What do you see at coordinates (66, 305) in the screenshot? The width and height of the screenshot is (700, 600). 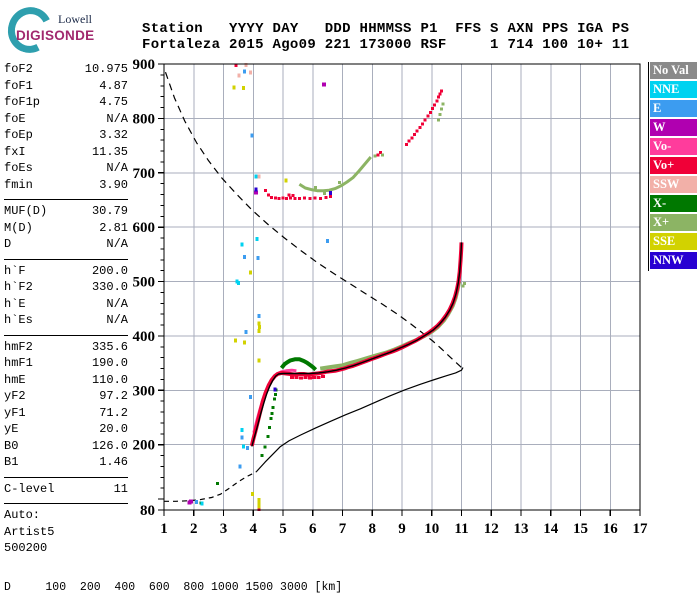 I see `param-row-he: h`E N/A` at bounding box center [66, 305].